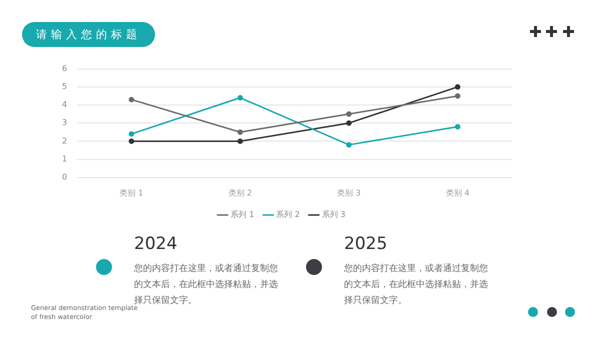 This screenshot has width=600, height=338. I want to click on x-tick-label: 类别 4, so click(458, 193).